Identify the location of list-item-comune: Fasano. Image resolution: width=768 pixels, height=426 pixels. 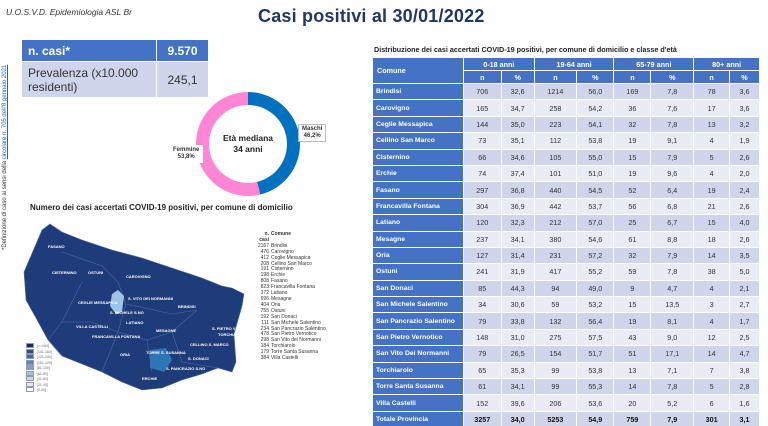
(279, 281).